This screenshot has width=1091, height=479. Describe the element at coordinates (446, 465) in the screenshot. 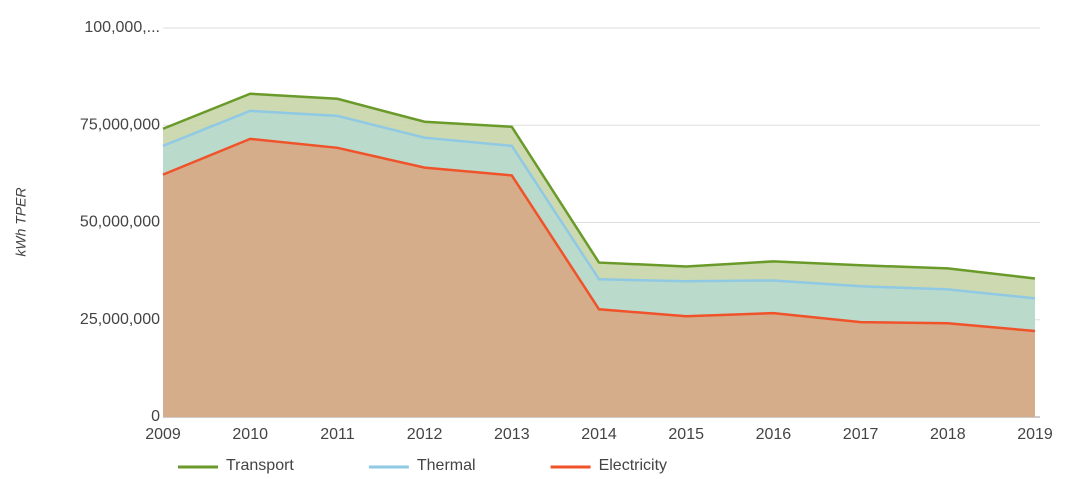

I see `legend-label: Thermal` at that location.